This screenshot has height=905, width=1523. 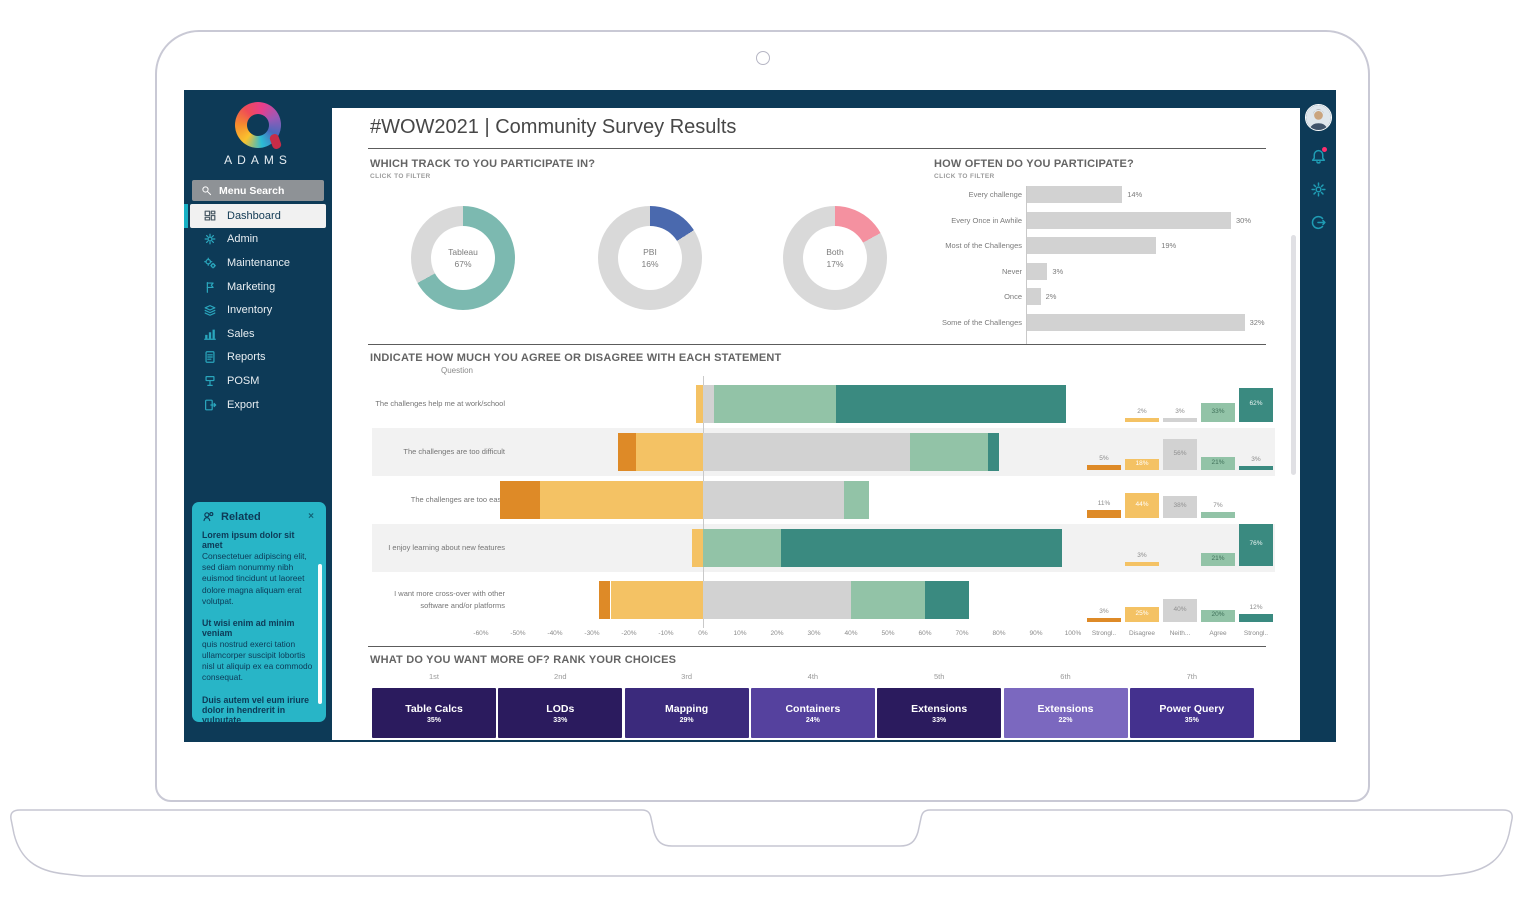 I want to click on settings-gear-icon, so click(x=1318, y=189).